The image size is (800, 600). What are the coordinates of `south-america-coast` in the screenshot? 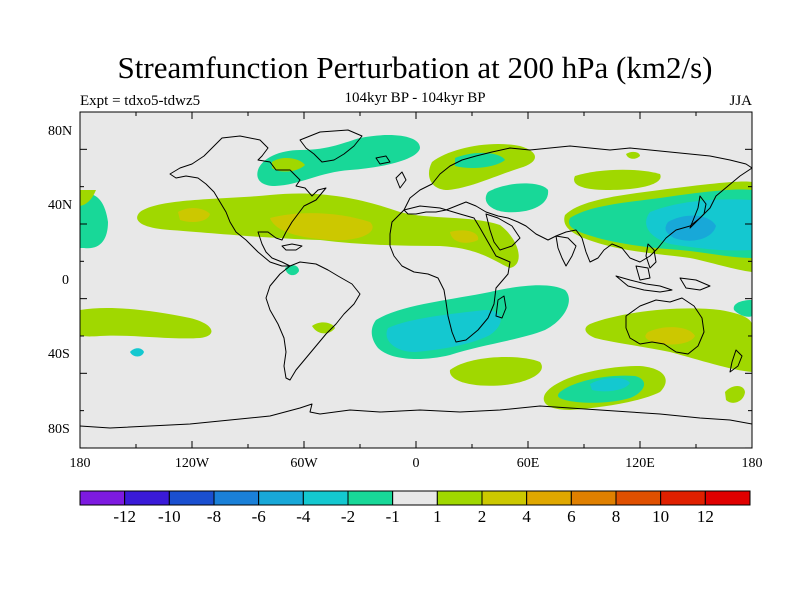 It's located at (313, 321).